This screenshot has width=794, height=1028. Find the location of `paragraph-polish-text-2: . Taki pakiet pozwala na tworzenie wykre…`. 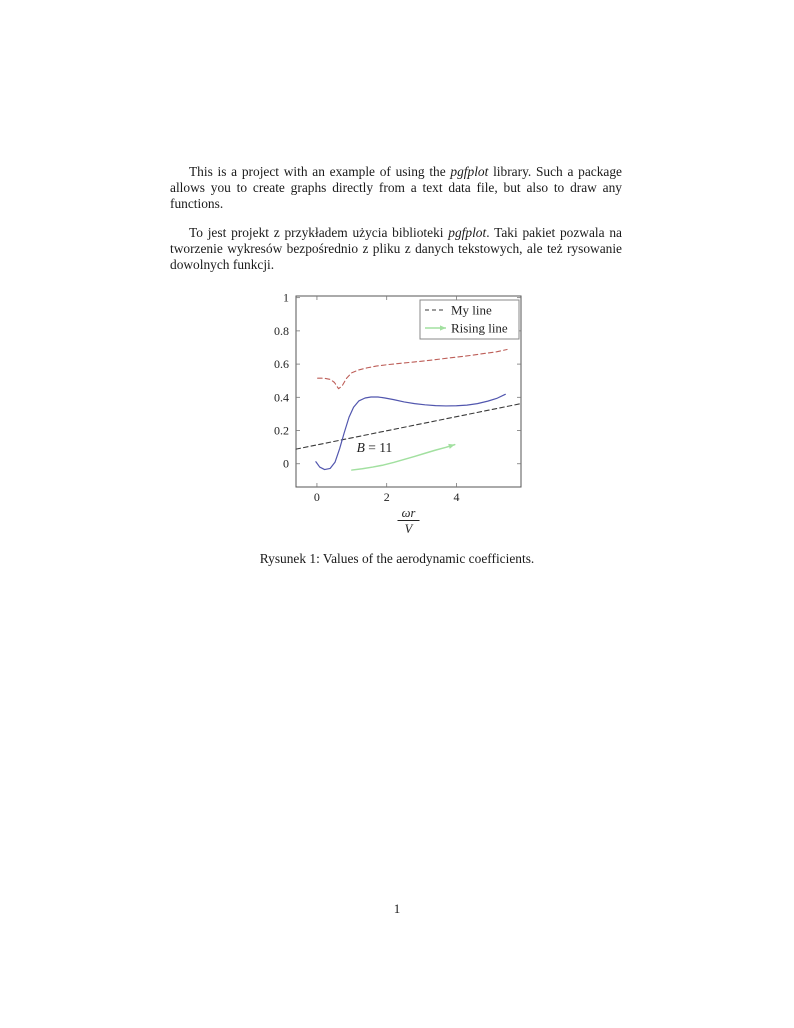

paragraph-polish-text-2: . Taki pakiet pozwala na tworzenie wykre… is located at coordinates (396, 248).